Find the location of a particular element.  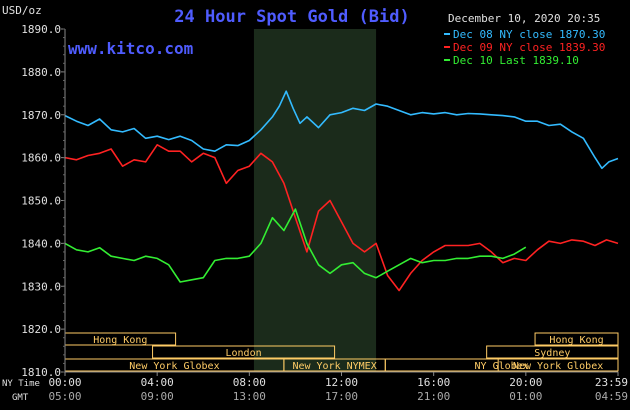

legend-entry: Dec 09 NY close 1839.30 is located at coordinates (529, 47).